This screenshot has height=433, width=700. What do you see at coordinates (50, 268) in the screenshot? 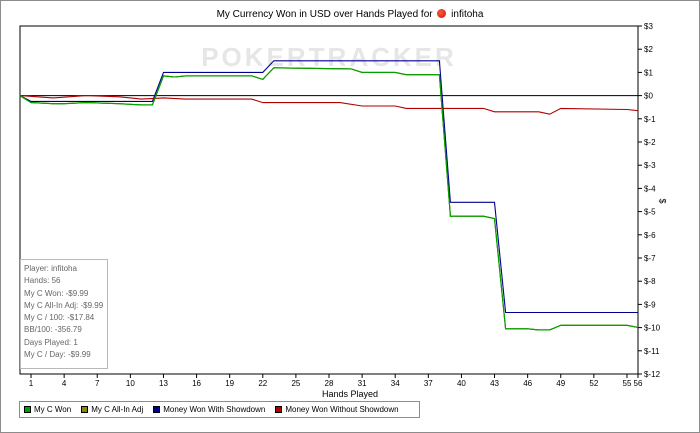
I see `stats-line: Player: infitoha` at bounding box center [50, 268].